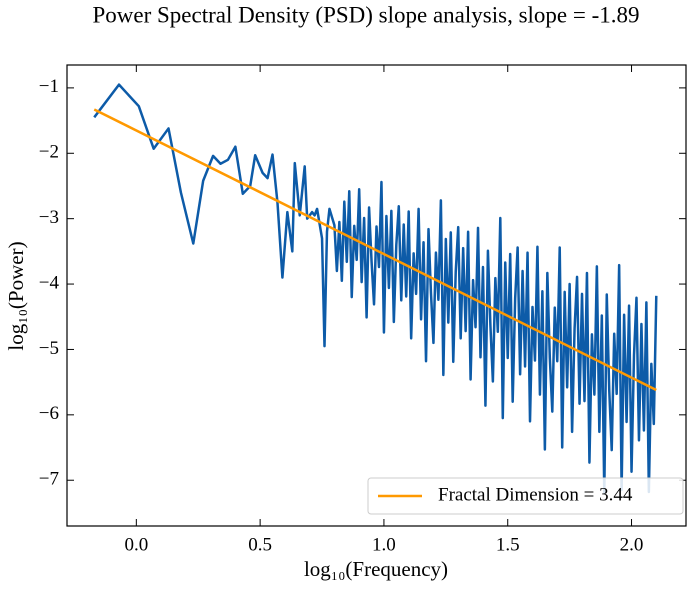 Image resolution: width=691 pixels, height=589 pixels. Describe the element at coordinates (49, 217) in the screenshot. I see `y-tick-label: −3` at that location.